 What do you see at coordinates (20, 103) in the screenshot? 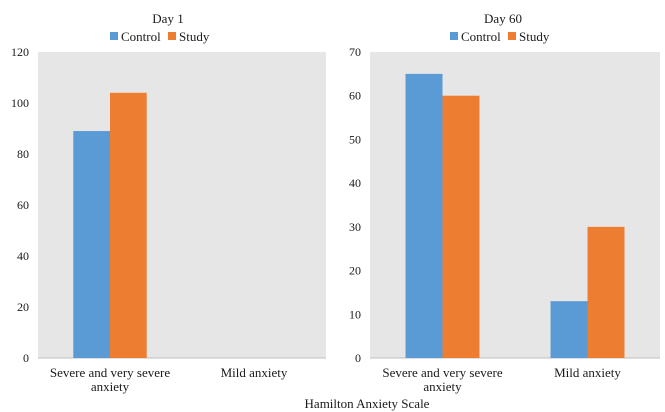
I see `y-tick-label: 100` at bounding box center [20, 103].